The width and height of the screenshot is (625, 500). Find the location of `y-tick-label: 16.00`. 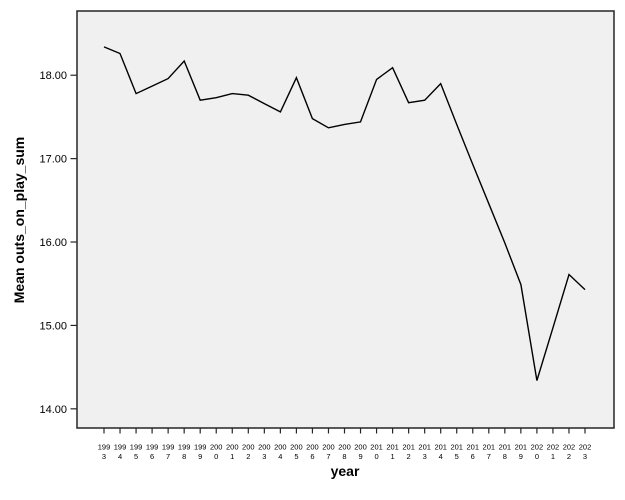

y-tick-label: 16.00 is located at coordinates (53, 243).